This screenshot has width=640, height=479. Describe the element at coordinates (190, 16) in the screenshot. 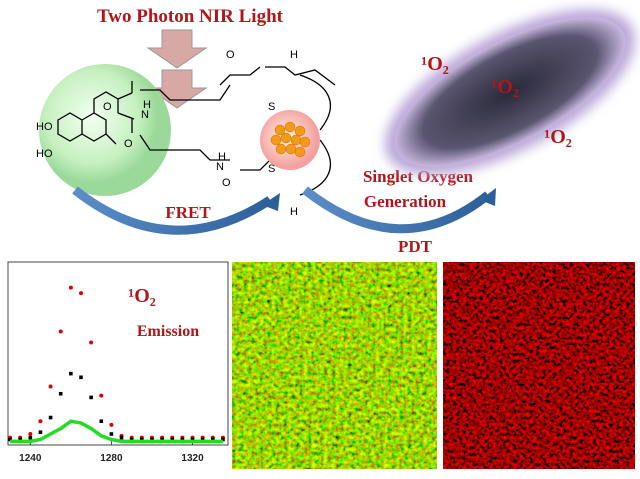

I see `title: Two Photon NIR Light` at that location.